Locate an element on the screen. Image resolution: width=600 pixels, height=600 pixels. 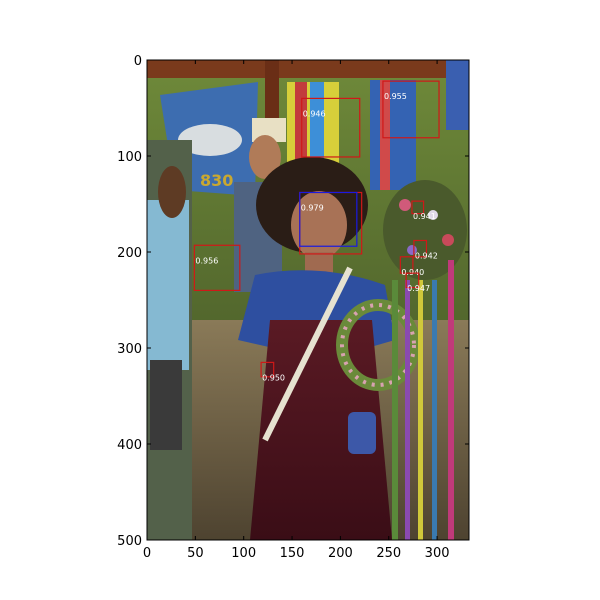
detection-score-8: 0.947 is located at coordinates (418, 288).